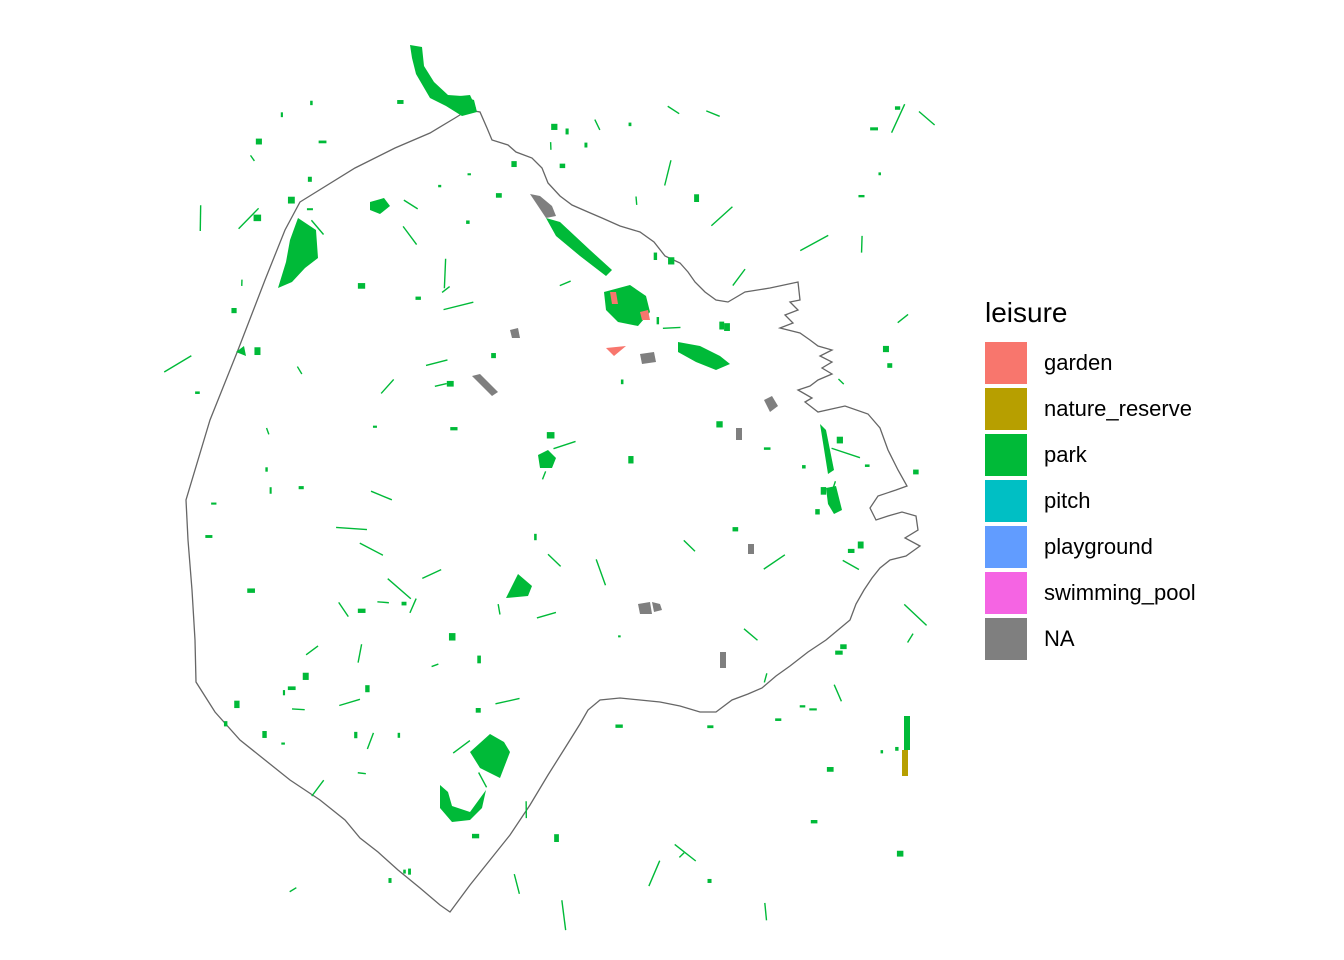  What do you see at coordinates (1006, 639) in the screenshot?
I see `legend-swatch-na` at bounding box center [1006, 639].